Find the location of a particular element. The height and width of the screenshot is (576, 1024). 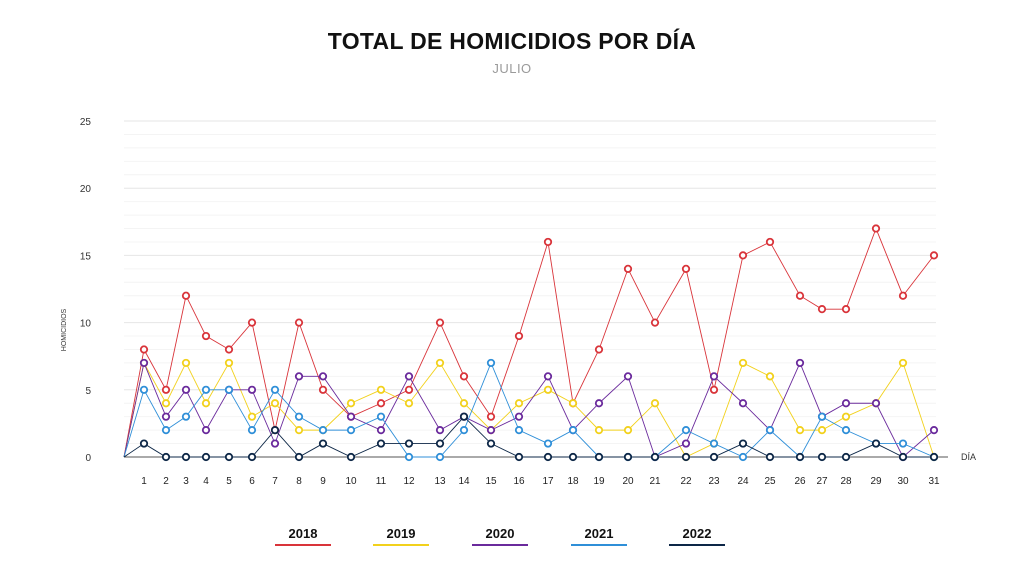

x-tick-label: 10 is located at coordinates (351, 481).